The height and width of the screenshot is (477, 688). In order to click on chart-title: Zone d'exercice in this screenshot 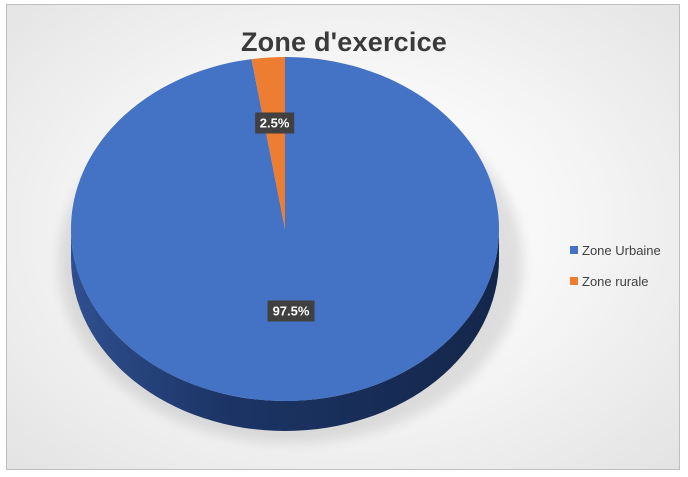, I will do `click(343, 42)`.